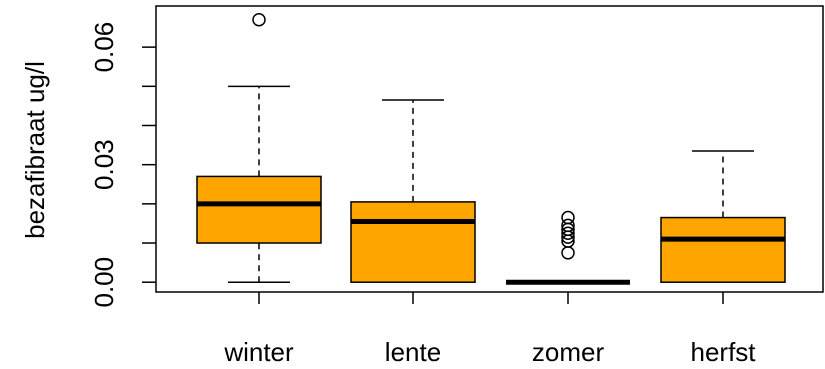 The height and width of the screenshot is (369, 825). I want to click on box-herfst, so click(723, 216).